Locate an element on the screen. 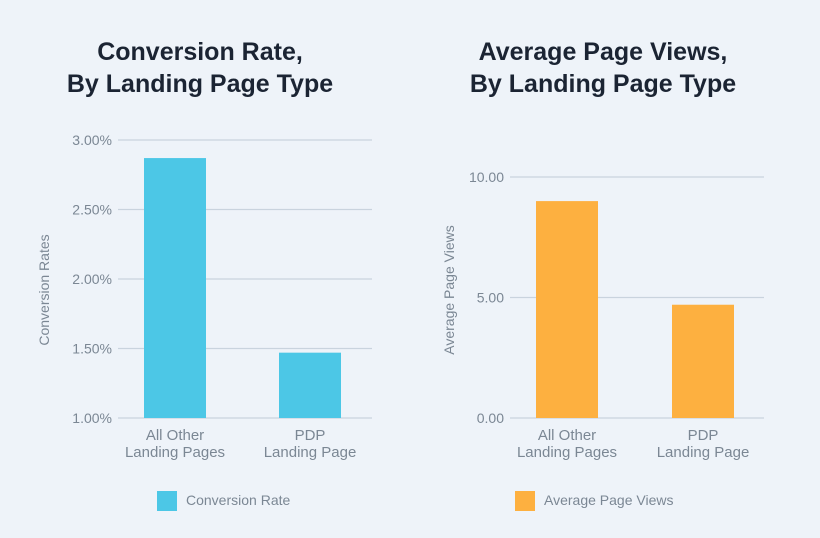 This screenshot has width=820, height=538. y-axis-label: Average Page Views is located at coordinates (449, 289).